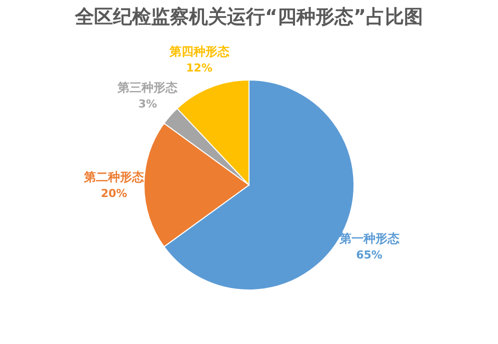 The image size is (498, 344). Describe the element at coordinates (199, 51) in the screenshot. I see `slice-label: 第四种形态` at that location.